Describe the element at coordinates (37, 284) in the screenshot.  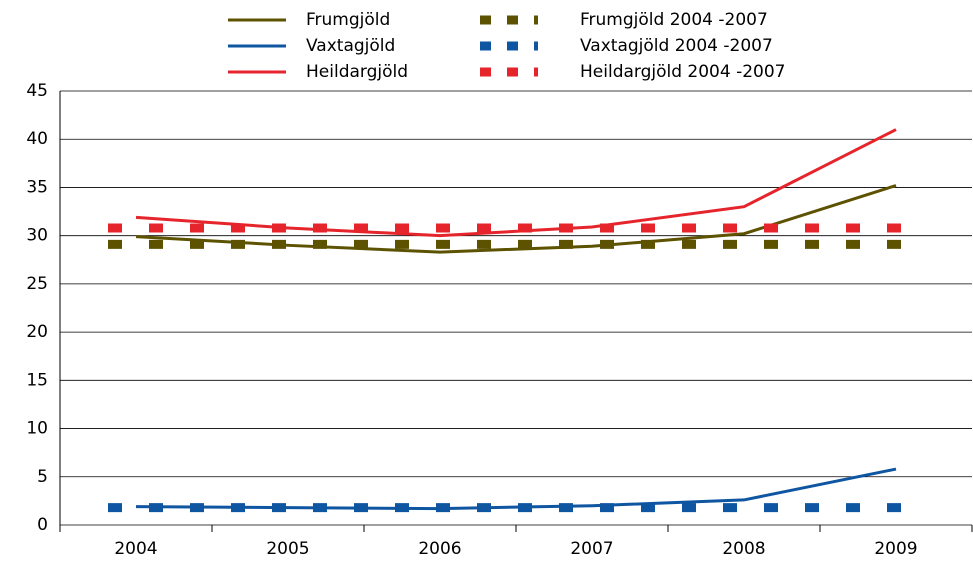
I see `y-tick-label: 25` at that location.